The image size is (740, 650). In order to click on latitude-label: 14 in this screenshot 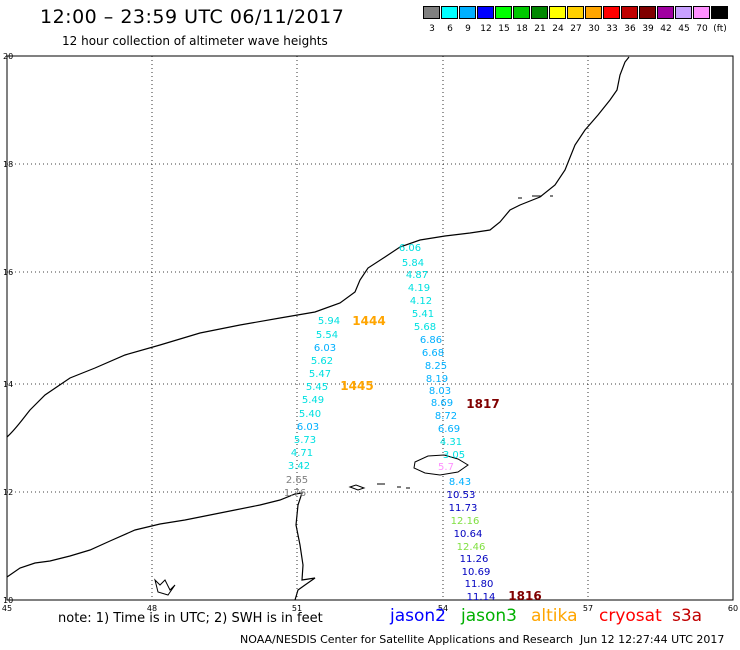, I will do `click(8, 384)`.